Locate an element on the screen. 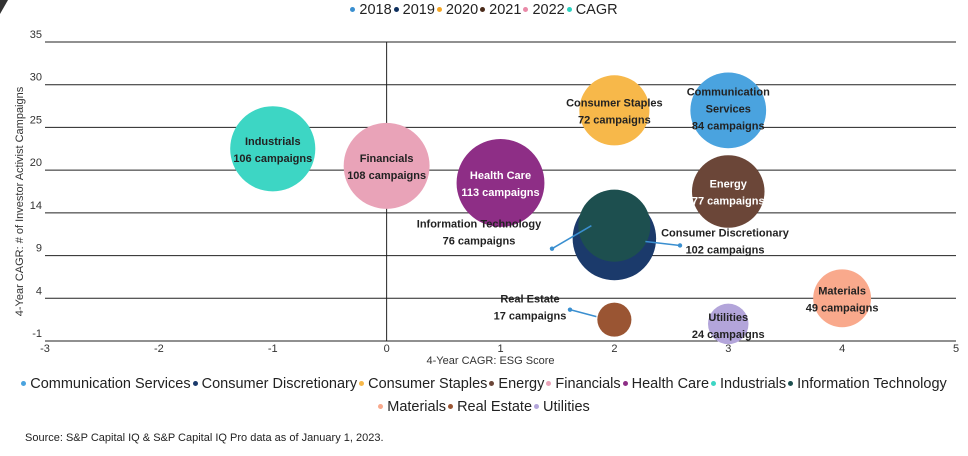  x-tick-label: 2 is located at coordinates (614, 349).